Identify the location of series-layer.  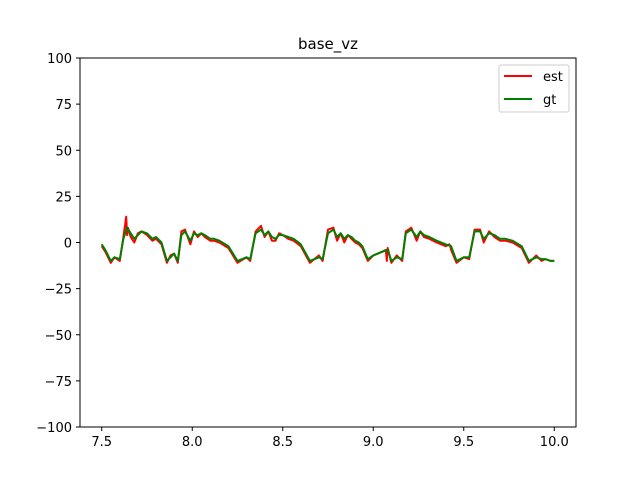
(327, 239).